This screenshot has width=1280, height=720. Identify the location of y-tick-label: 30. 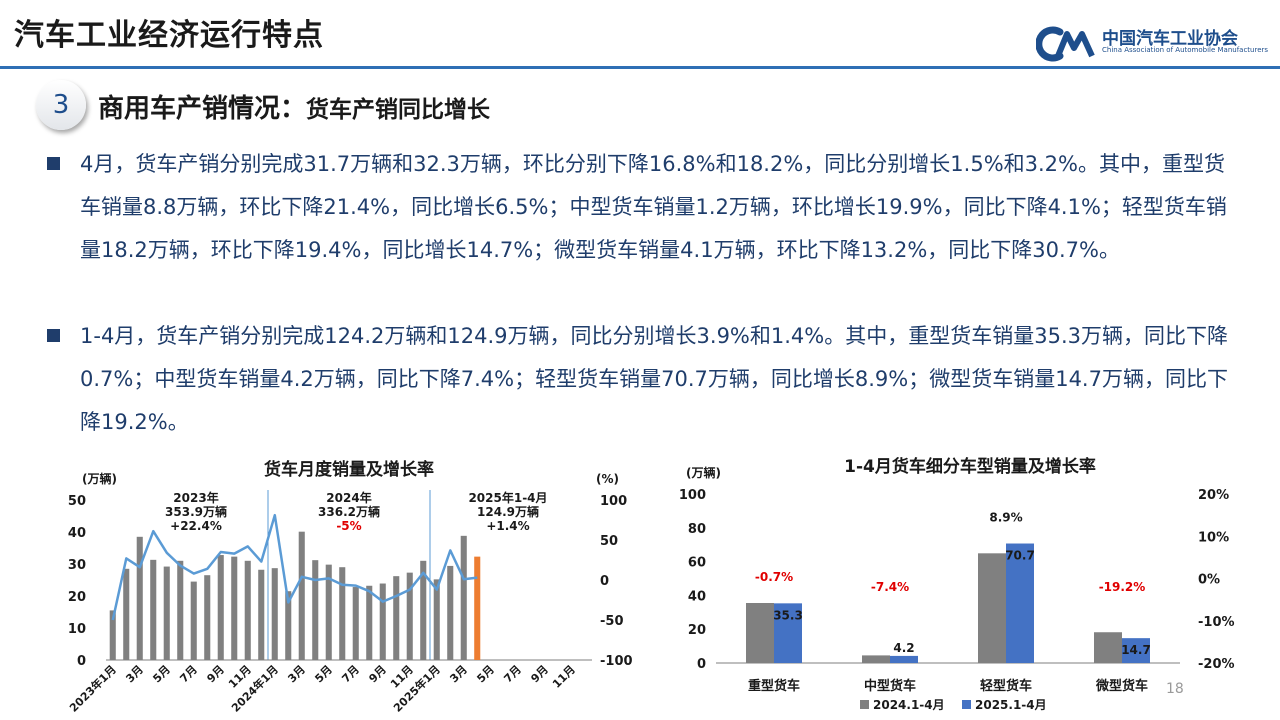
(77, 565).